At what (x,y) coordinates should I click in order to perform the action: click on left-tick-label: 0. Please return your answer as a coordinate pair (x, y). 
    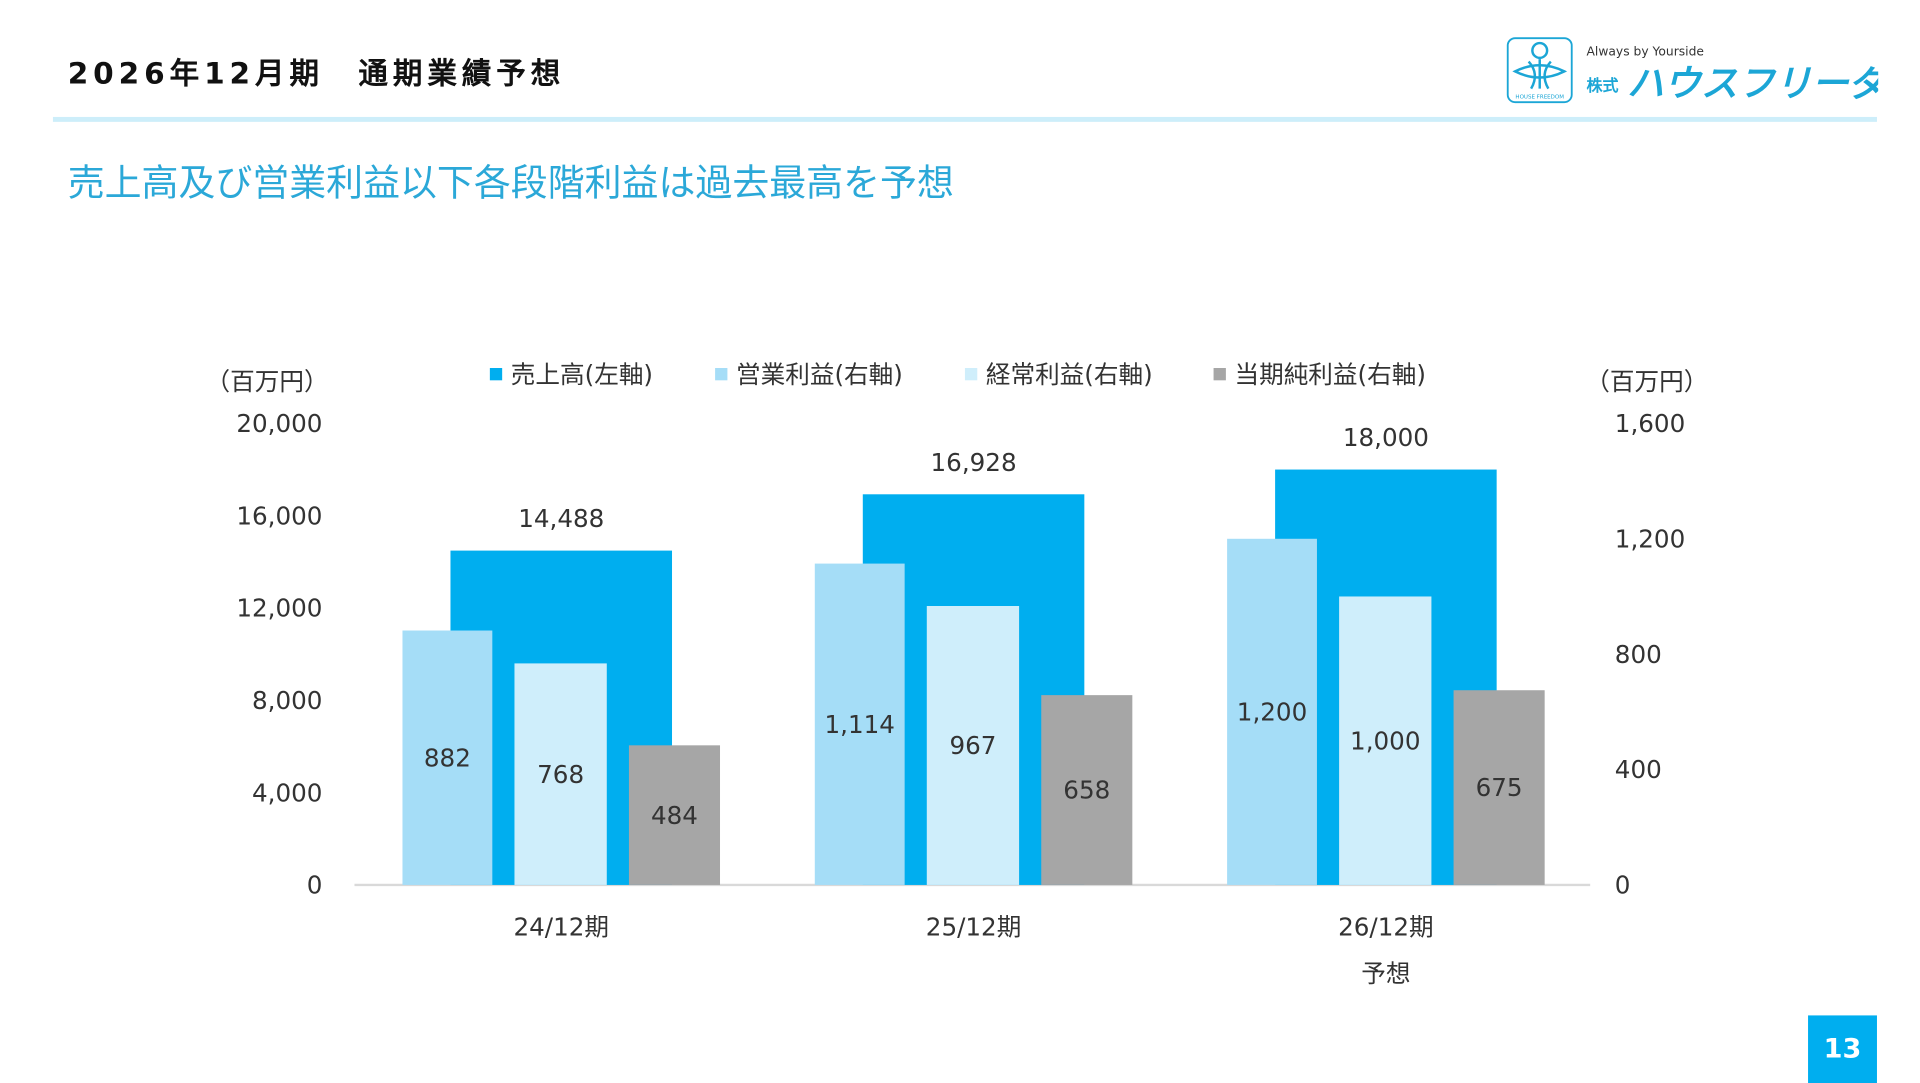
    Looking at the image, I should click on (315, 885).